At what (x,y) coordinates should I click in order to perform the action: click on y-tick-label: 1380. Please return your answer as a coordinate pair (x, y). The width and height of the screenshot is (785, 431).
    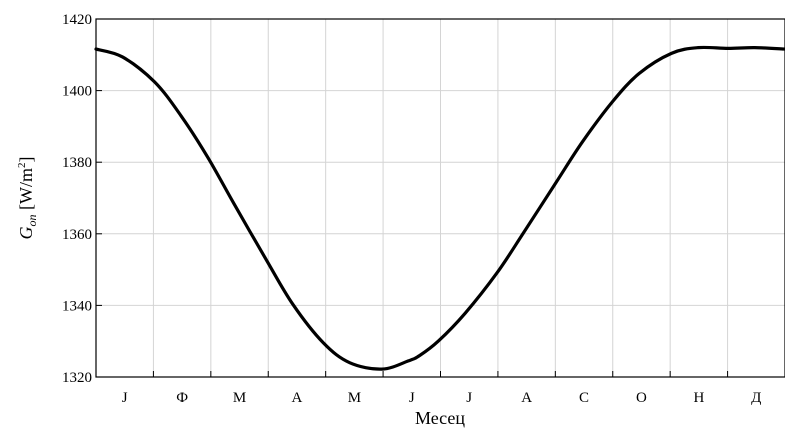
    Looking at the image, I should click on (77, 163).